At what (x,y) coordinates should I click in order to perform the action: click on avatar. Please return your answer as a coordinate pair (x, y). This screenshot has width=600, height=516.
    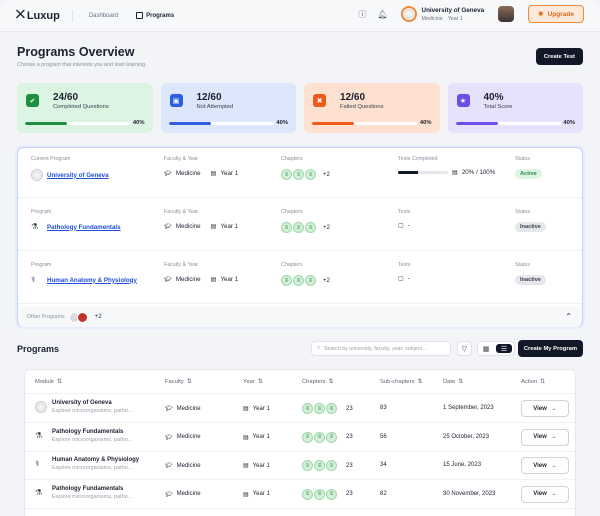
    Looking at the image, I should click on (506, 14).